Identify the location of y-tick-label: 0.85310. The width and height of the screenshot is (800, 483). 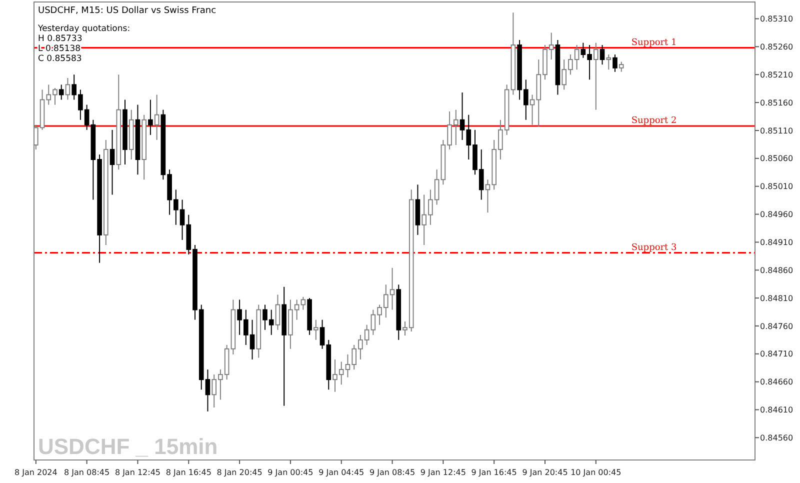
(777, 19).